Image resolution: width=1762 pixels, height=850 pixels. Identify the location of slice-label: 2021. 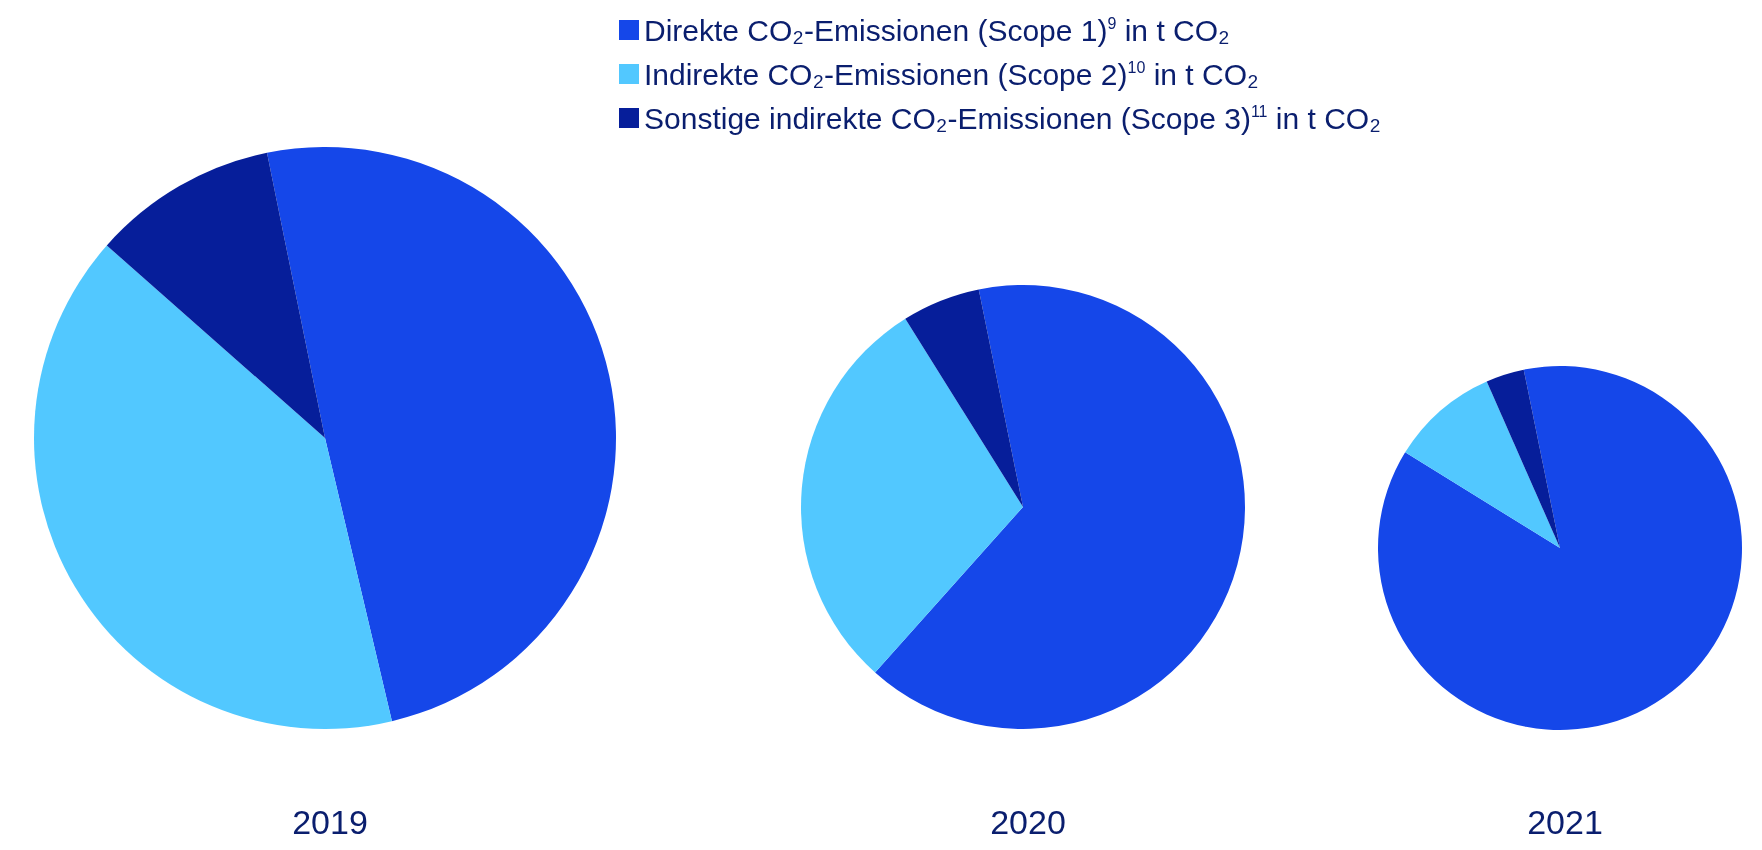
(1565, 822).